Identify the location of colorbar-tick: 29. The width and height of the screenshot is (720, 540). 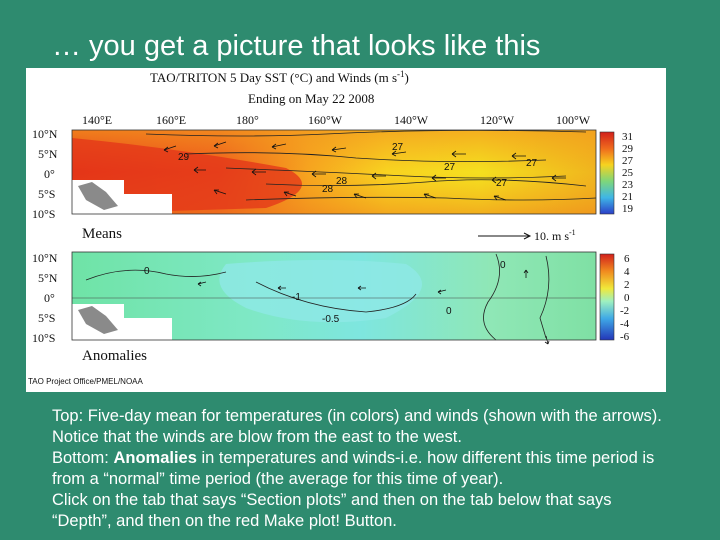
(628, 149).